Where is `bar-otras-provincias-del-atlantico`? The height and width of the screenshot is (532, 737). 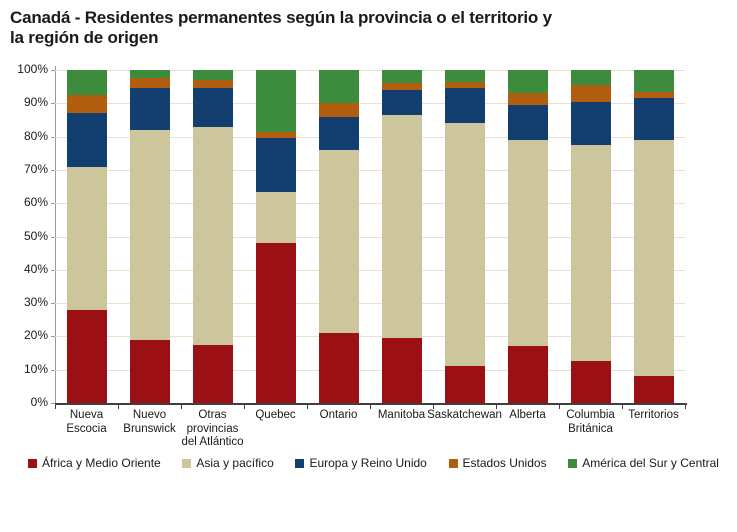 bar-otras-provincias-del-atlantico is located at coordinates (212, 236).